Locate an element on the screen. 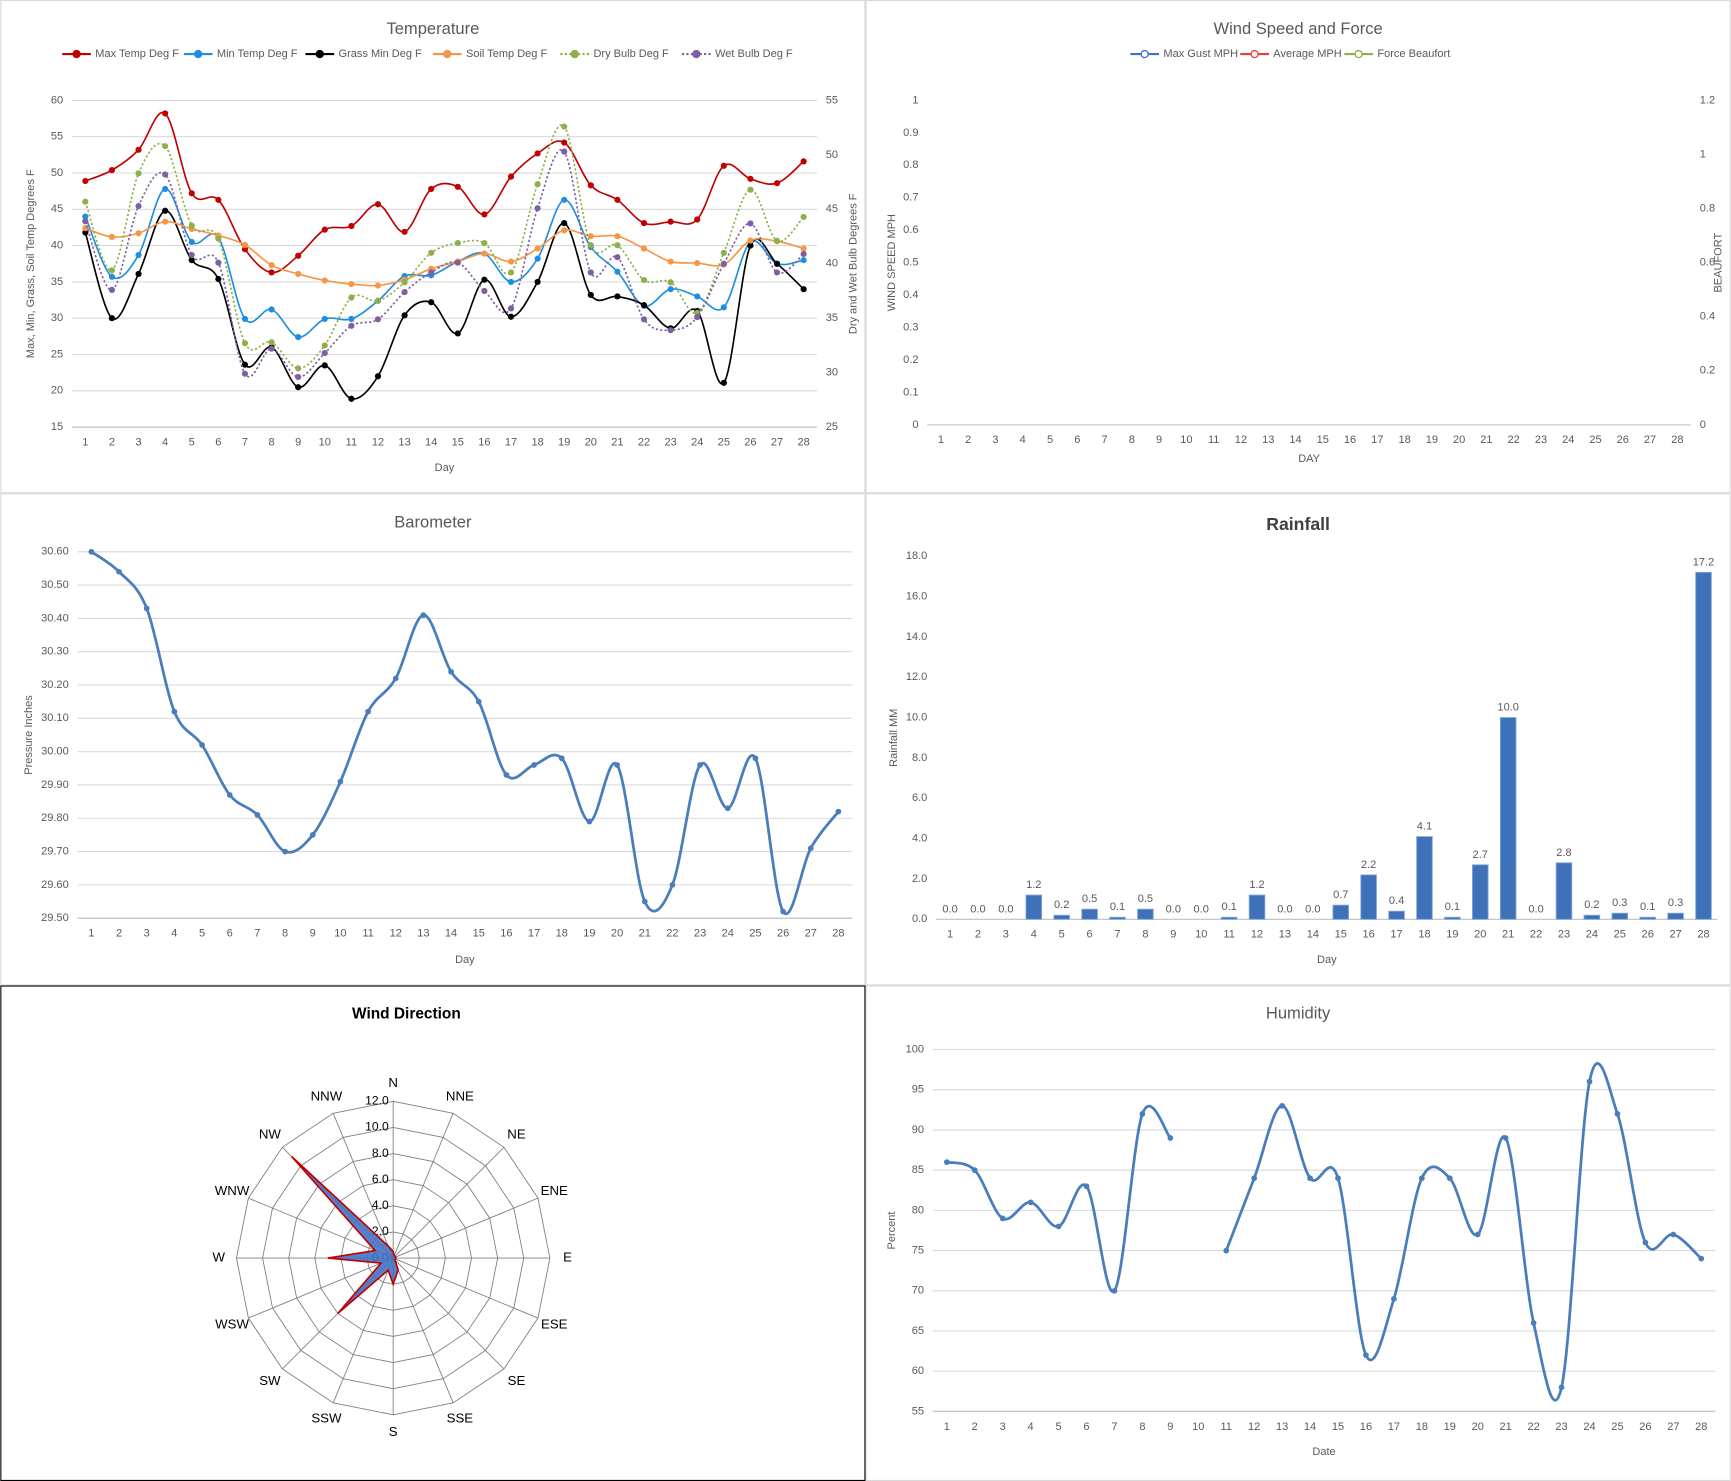  x-tick-label: 24 is located at coordinates (1592, 935).